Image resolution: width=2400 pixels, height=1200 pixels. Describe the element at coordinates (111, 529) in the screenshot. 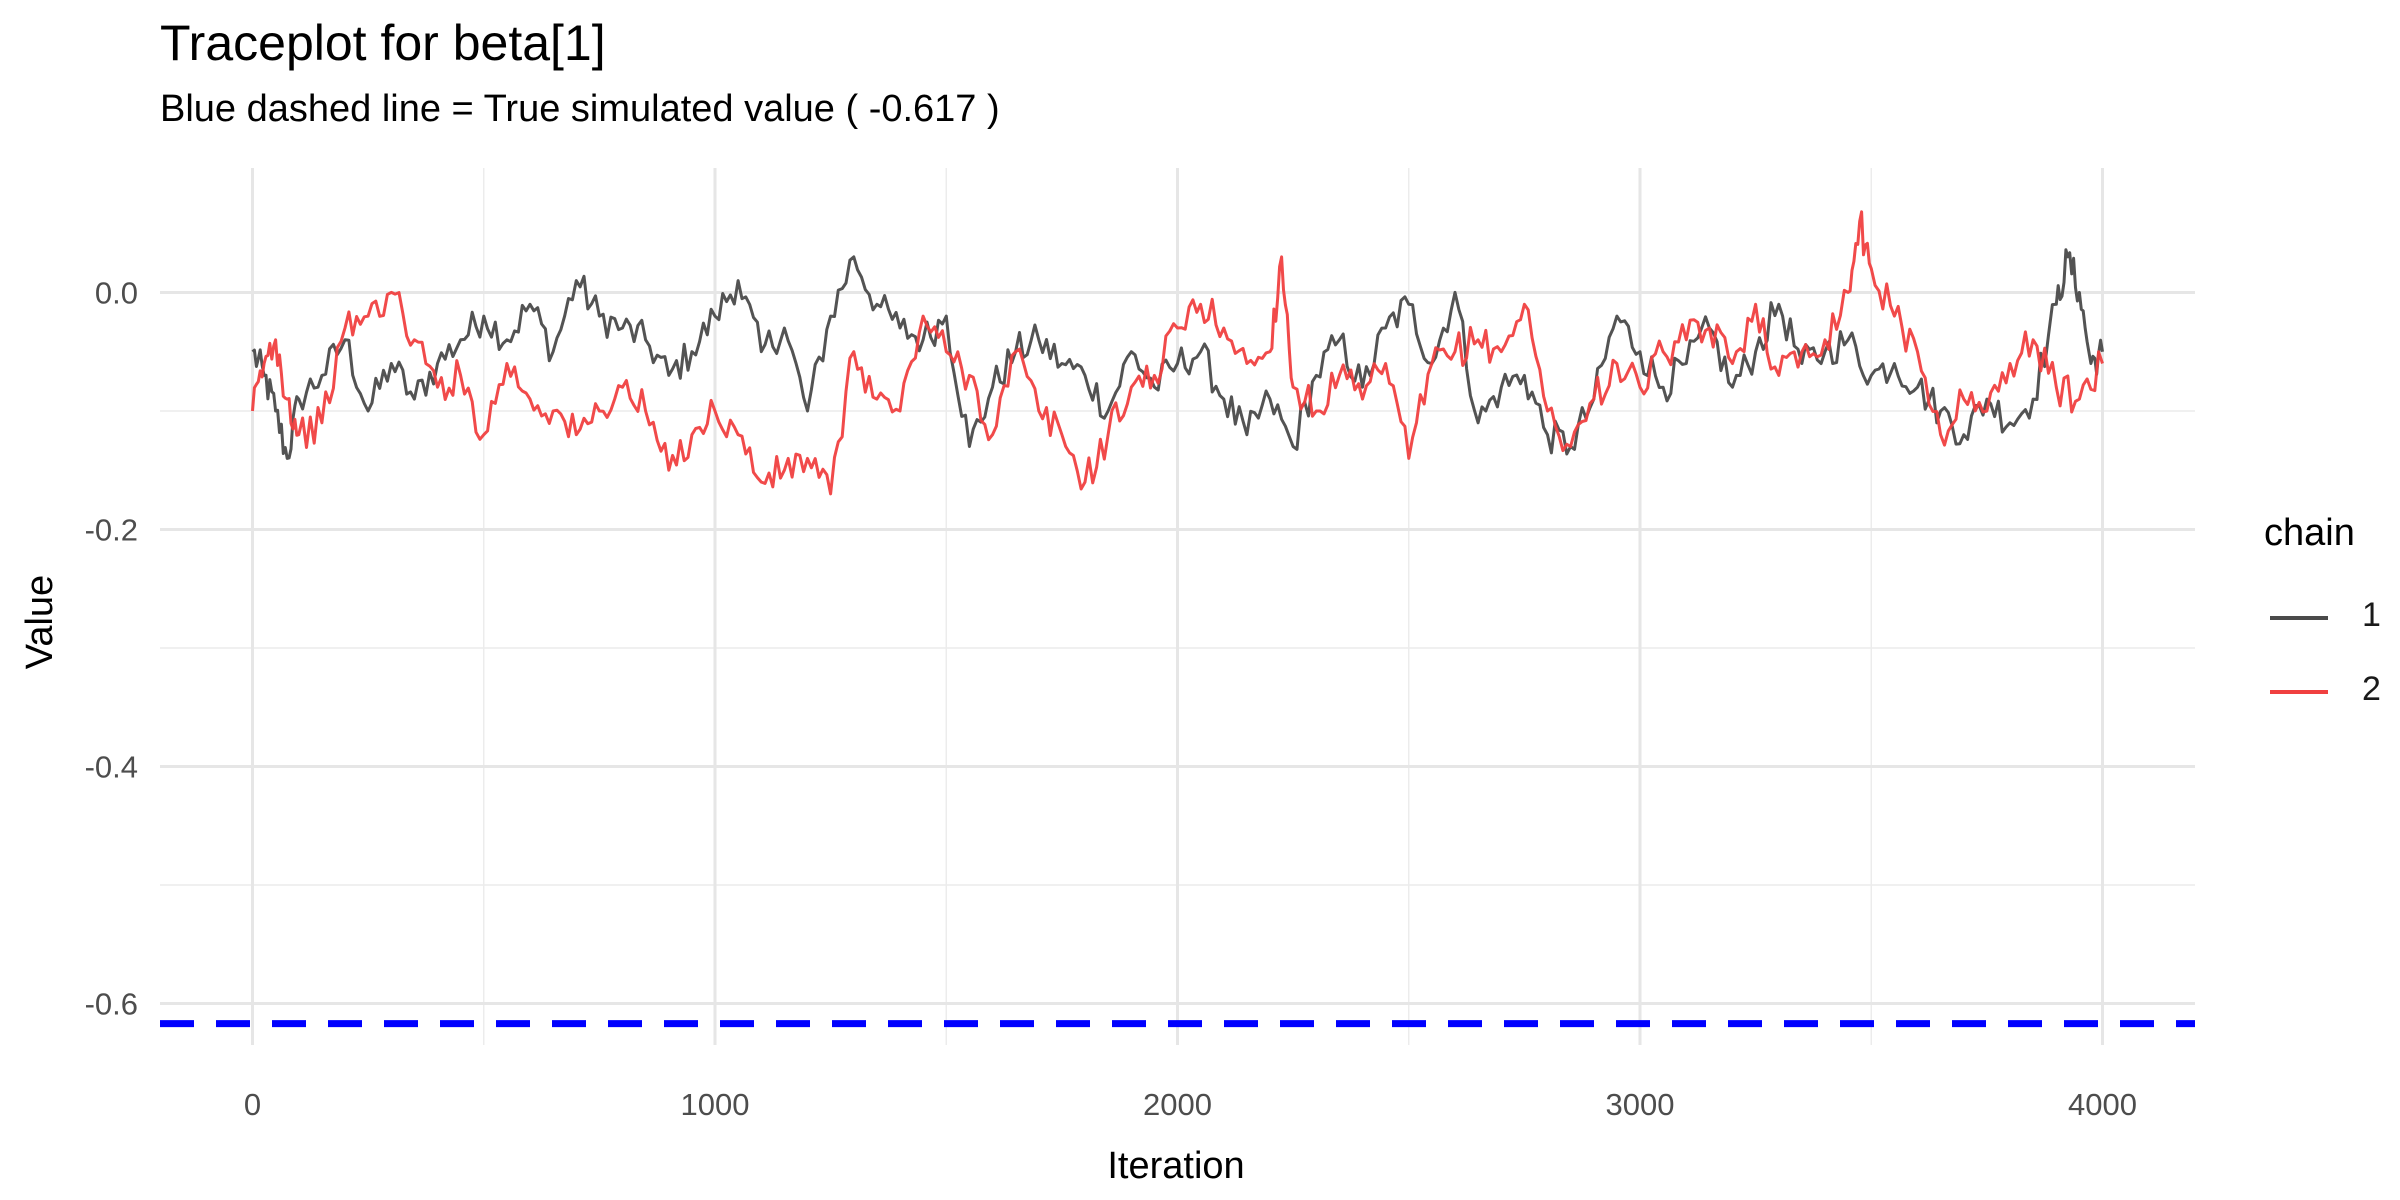

I see `y-tick-label: -0.2` at that location.